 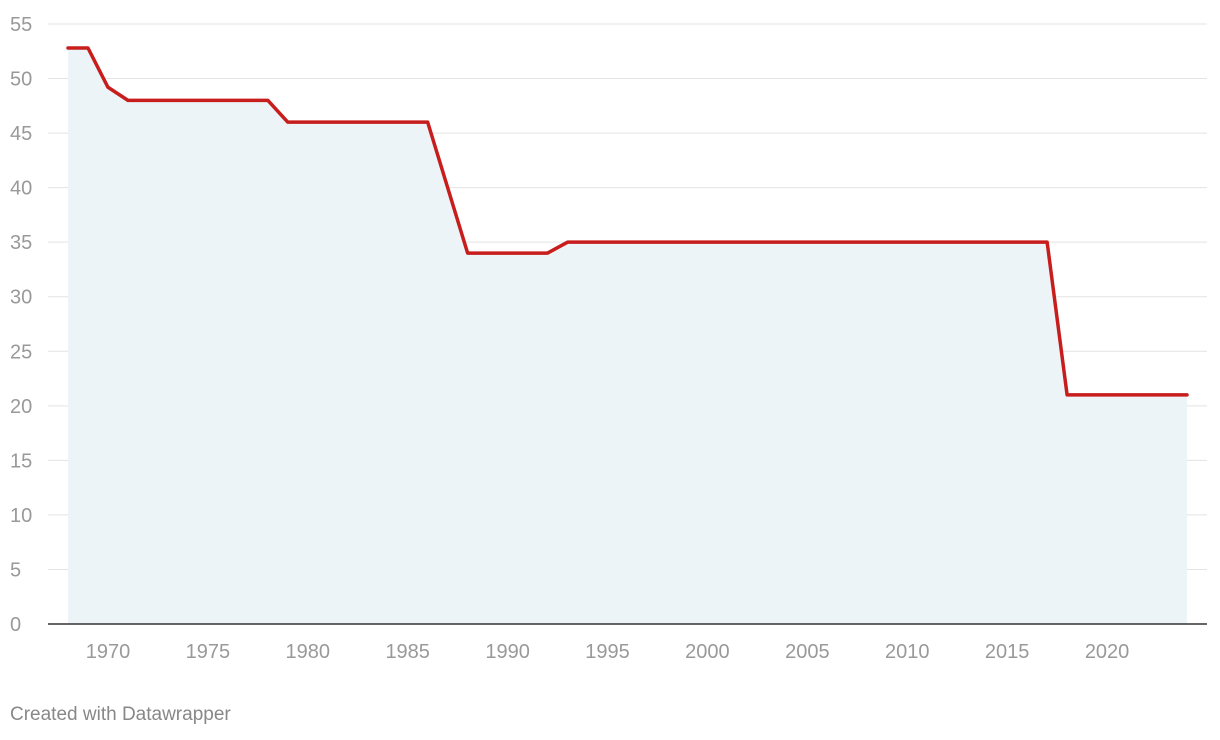 I want to click on x-tick-label: 1995, so click(x=607, y=652).